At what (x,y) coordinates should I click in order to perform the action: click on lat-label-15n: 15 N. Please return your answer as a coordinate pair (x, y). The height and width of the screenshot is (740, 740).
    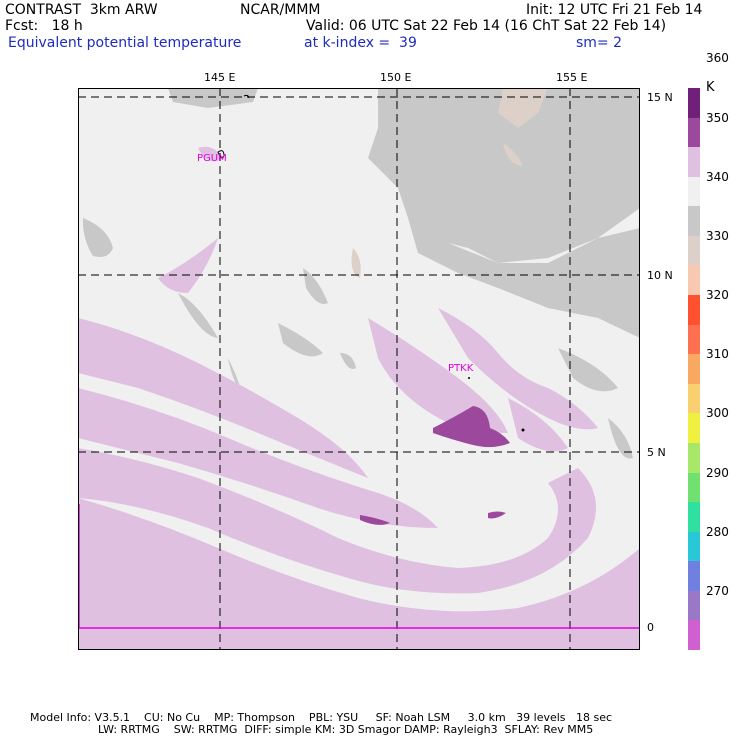
    Looking at the image, I should click on (660, 97).